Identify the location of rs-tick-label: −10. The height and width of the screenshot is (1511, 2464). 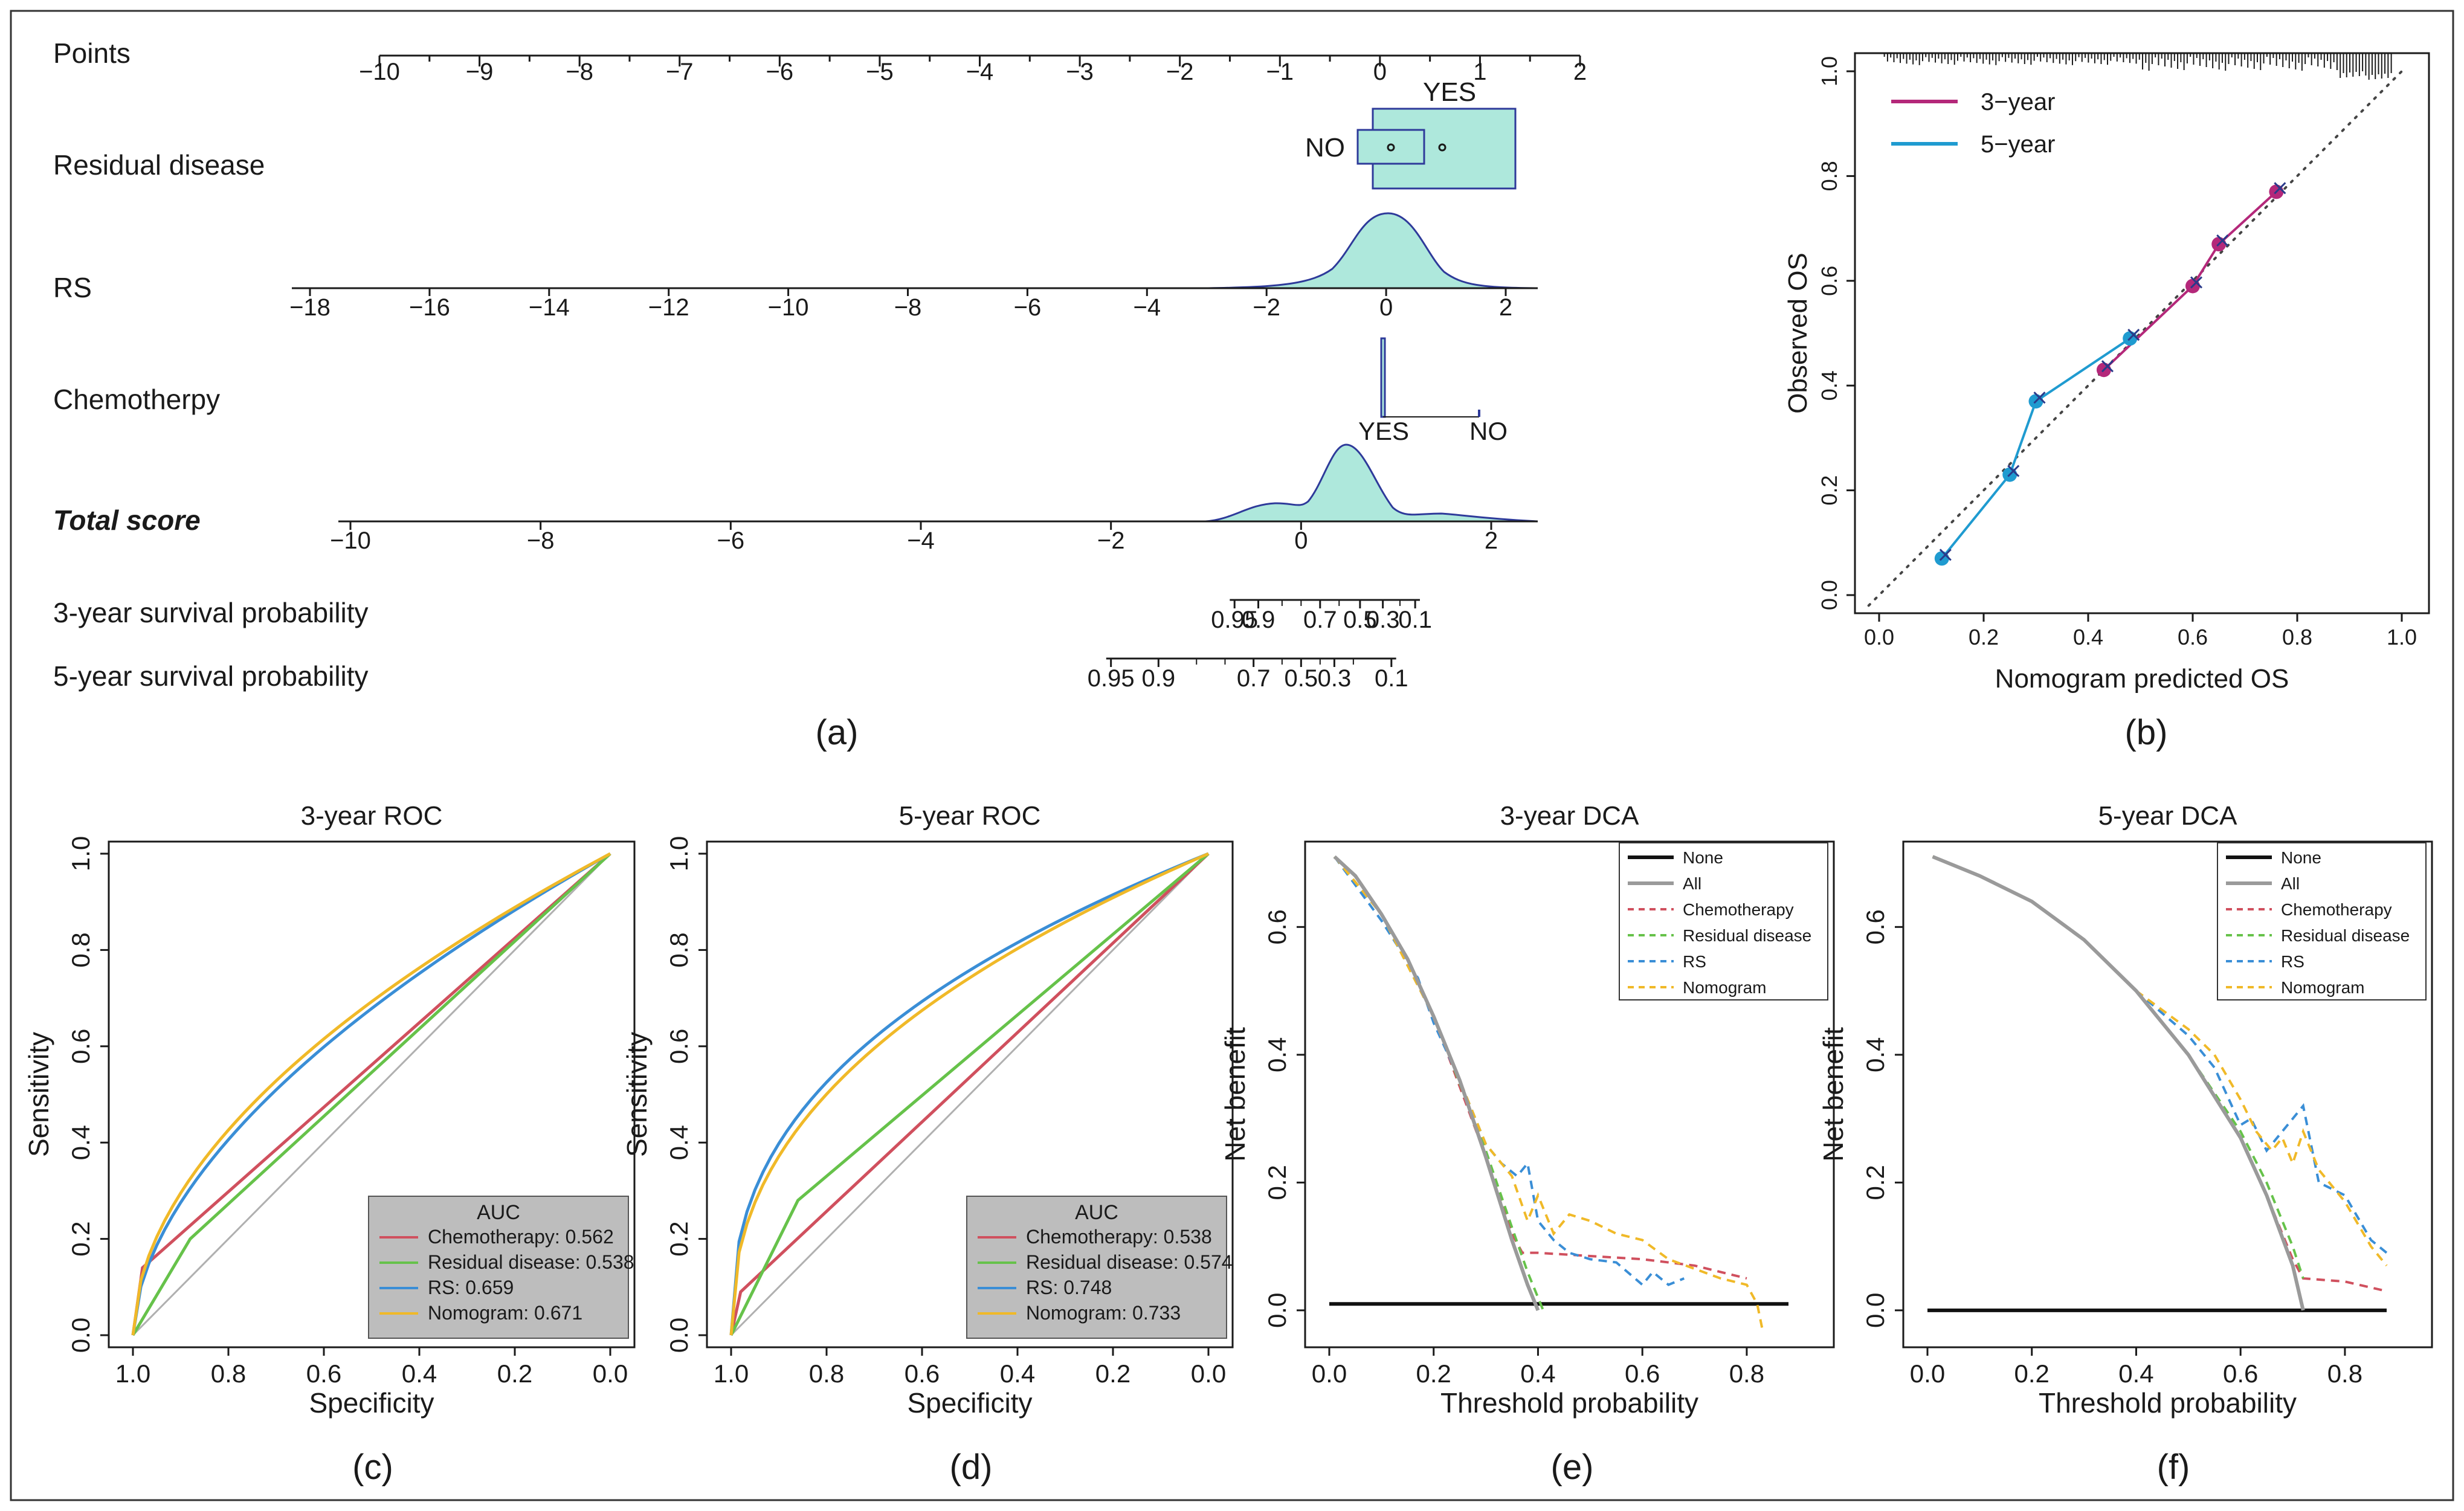
(789, 307).